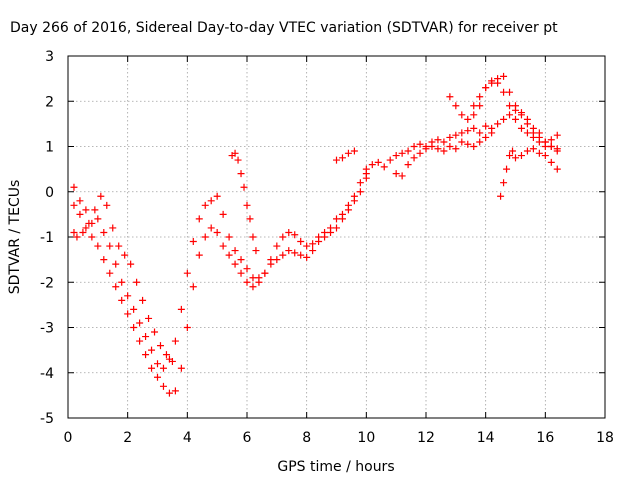 This screenshot has width=640, height=480. I want to click on x-tick-label: 14, so click(486, 438).